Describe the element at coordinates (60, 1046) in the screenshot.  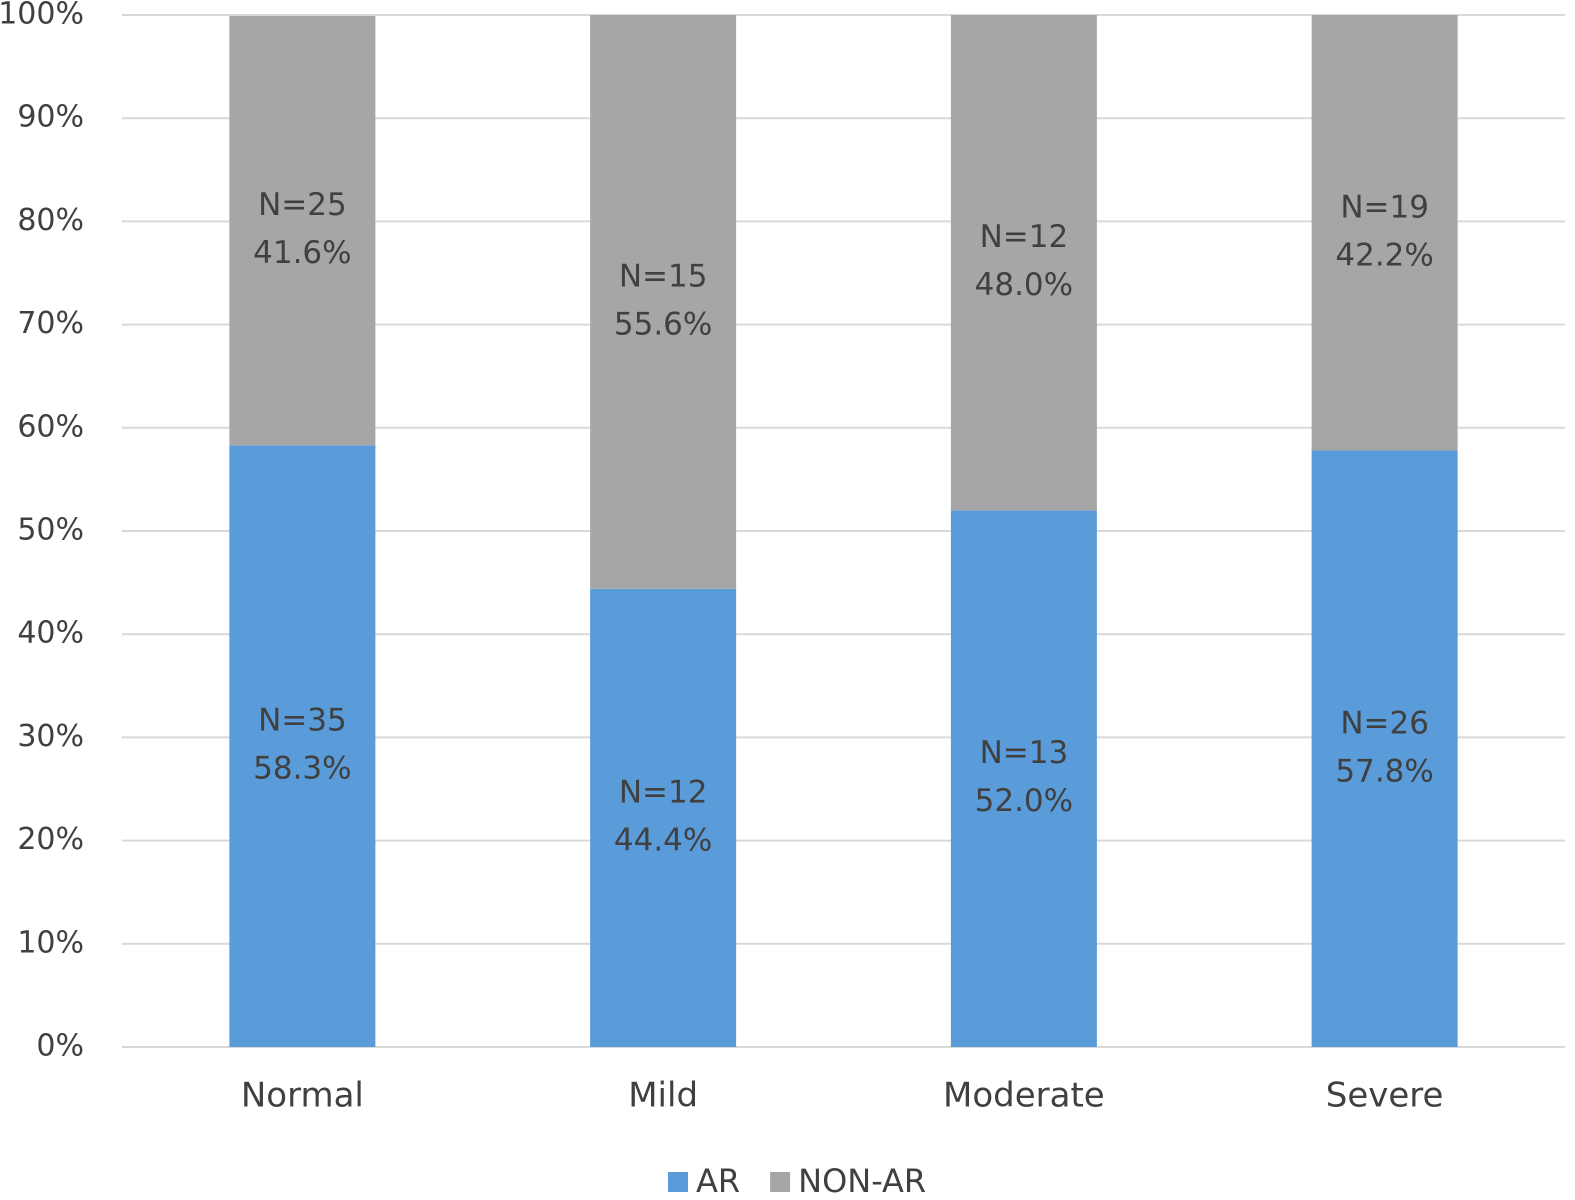
I see `y-tick-label: 0%` at that location.